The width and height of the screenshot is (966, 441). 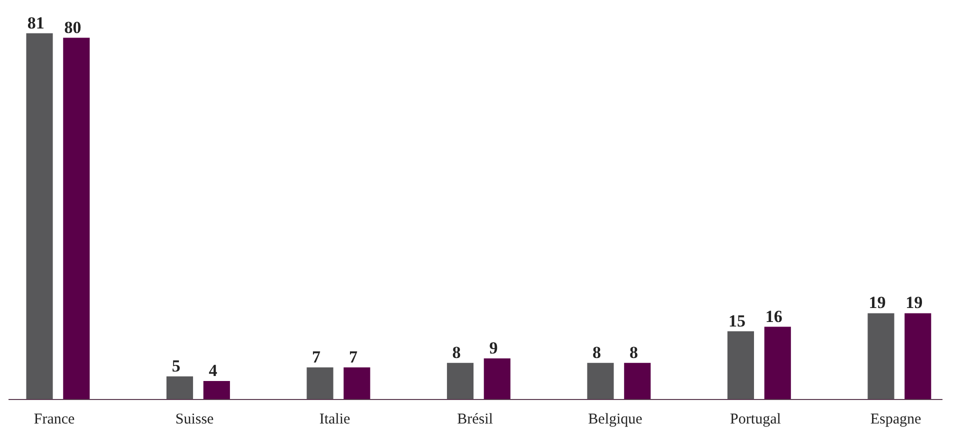 I want to click on data-label: 9, so click(x=493, y=348).